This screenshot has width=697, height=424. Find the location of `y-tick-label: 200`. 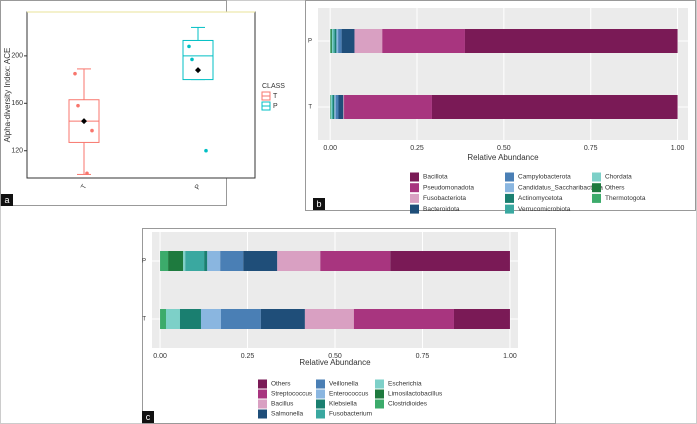

y-tick-label: 200 is located at coordinates (17, 56).